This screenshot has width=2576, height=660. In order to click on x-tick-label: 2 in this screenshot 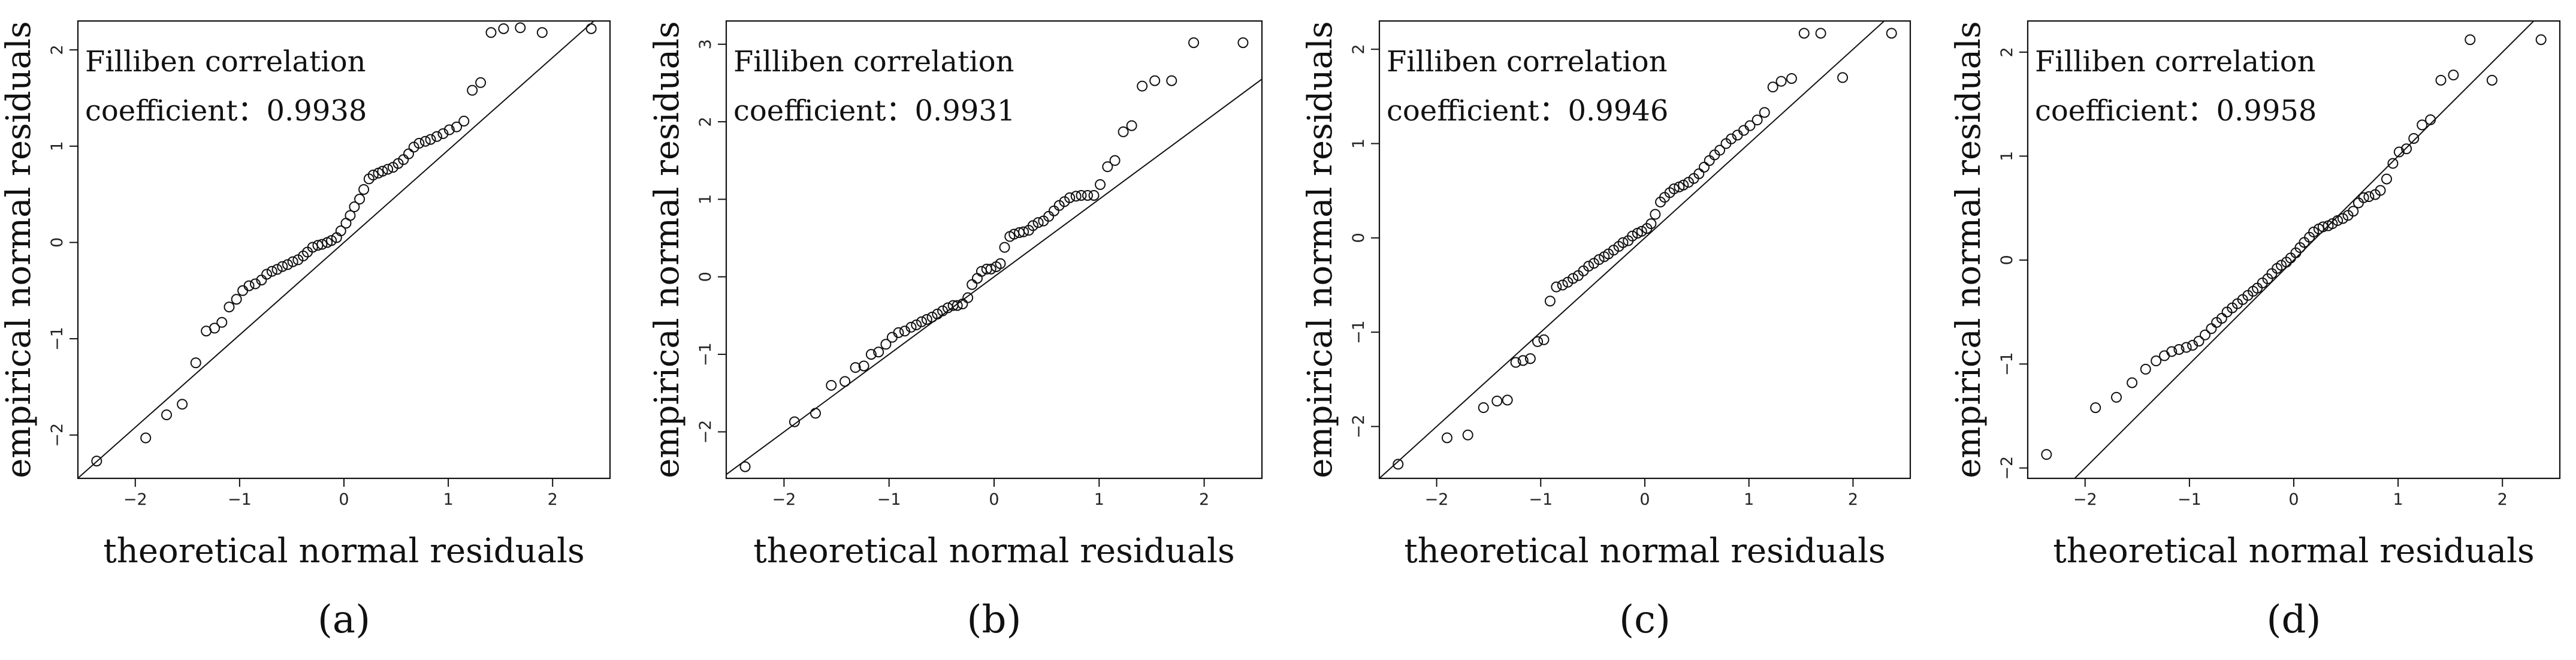, I will do `click(553, 499)`.